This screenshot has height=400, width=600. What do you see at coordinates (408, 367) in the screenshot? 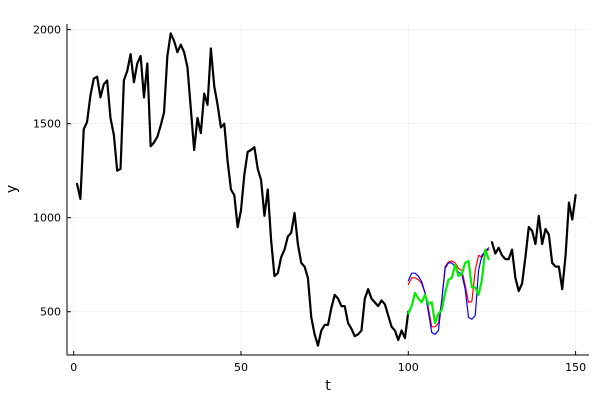
I see `x-tick-label: 100` at bounding box center [408, 367].